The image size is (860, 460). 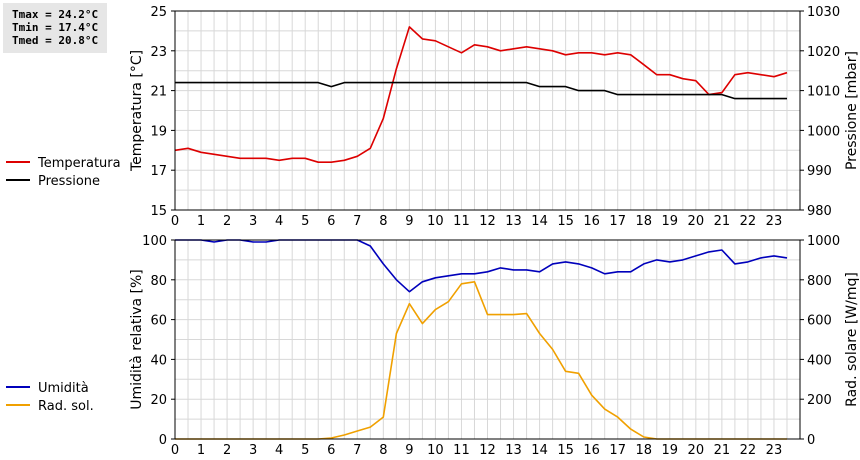 What do you see at coordinates (63, 388) in the screenshot?
I see `legend-label: Umidità` at bounding box center [63, 388].